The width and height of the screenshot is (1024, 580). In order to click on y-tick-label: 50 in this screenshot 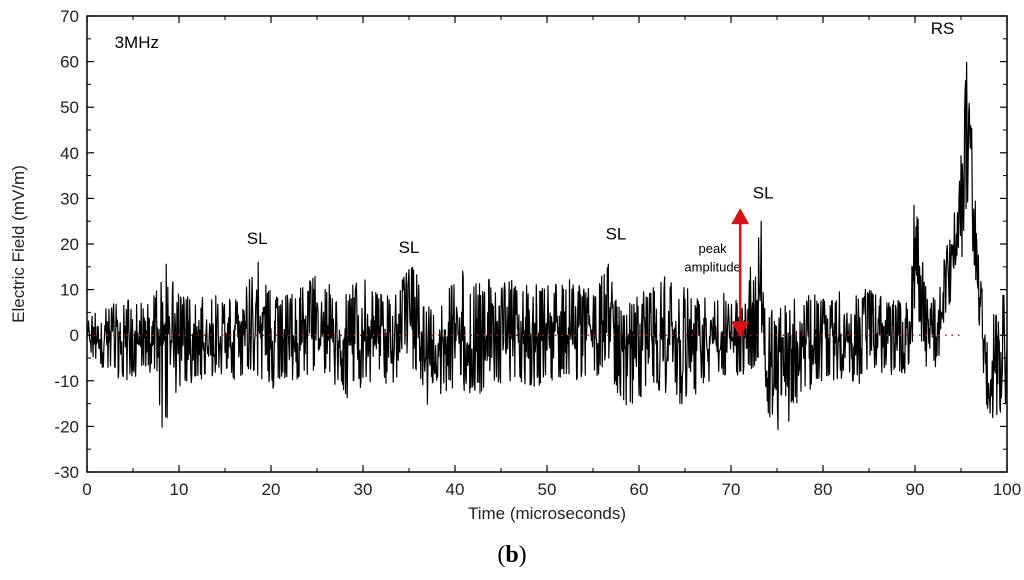, I will do `click(69, 107)`.